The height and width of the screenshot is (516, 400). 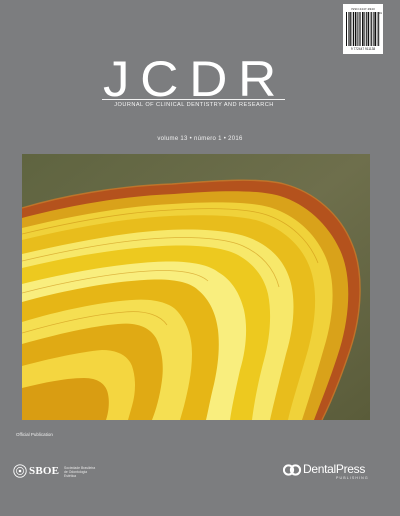 I want to click on volume-issue-line: volume 13 • número 1 • 2016, so click(x=200, y=139).